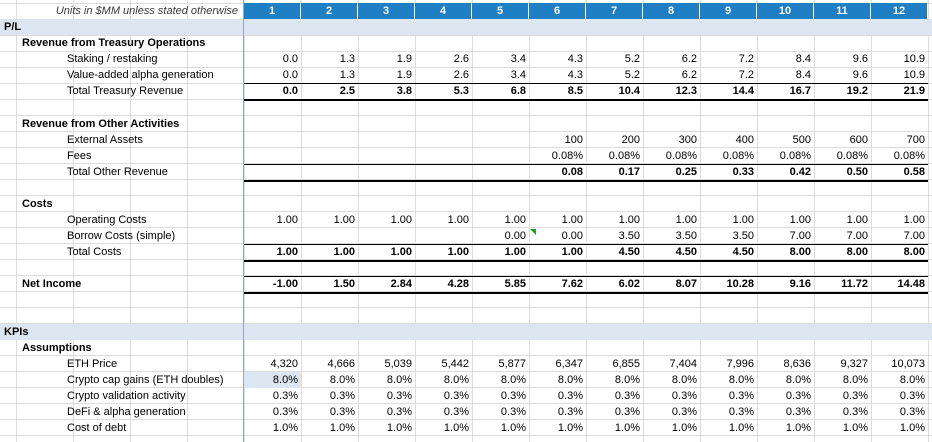 This screenshot has width=932, height=442. Describe the element at coordinates (466, 27) in the screenshot. I see `pl-section-band: P/L` at that location.